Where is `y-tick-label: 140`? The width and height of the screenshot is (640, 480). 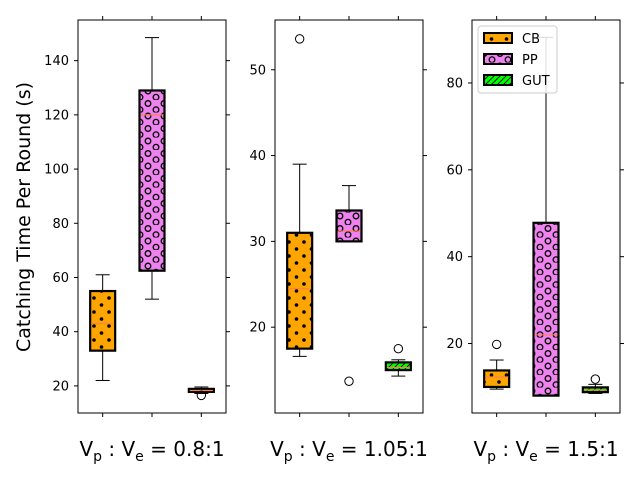 y-tick-label: 140 is located at coordinates (56, 61).